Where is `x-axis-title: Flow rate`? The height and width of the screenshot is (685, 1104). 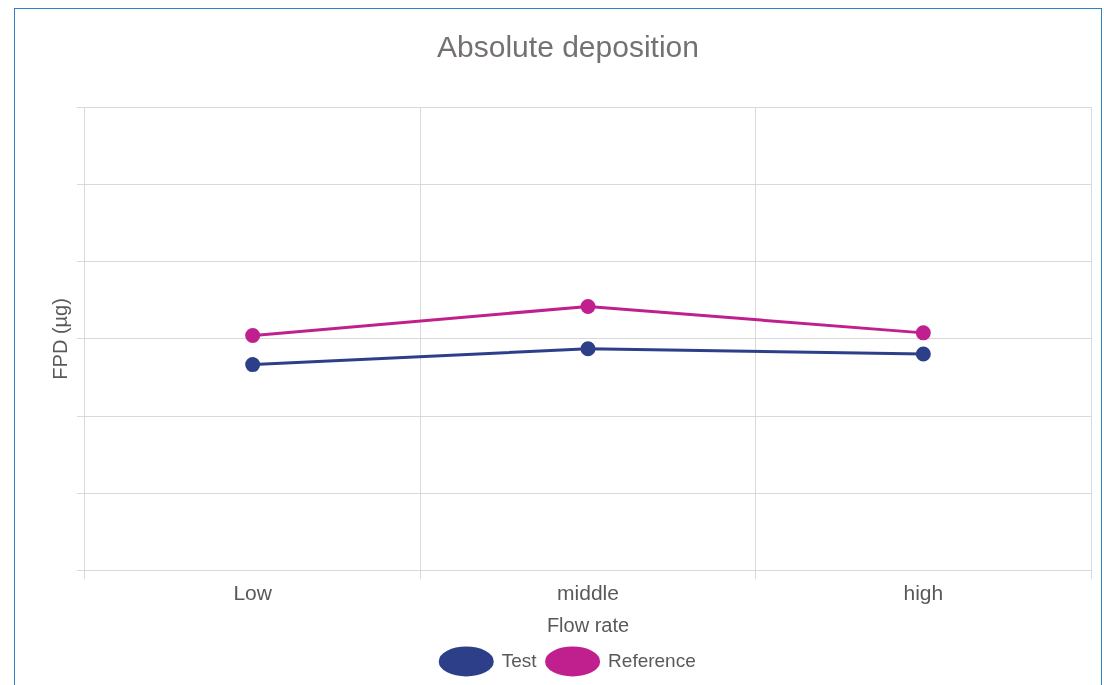 x-axis-title: Flow rate is located at coordinates (588, 624).